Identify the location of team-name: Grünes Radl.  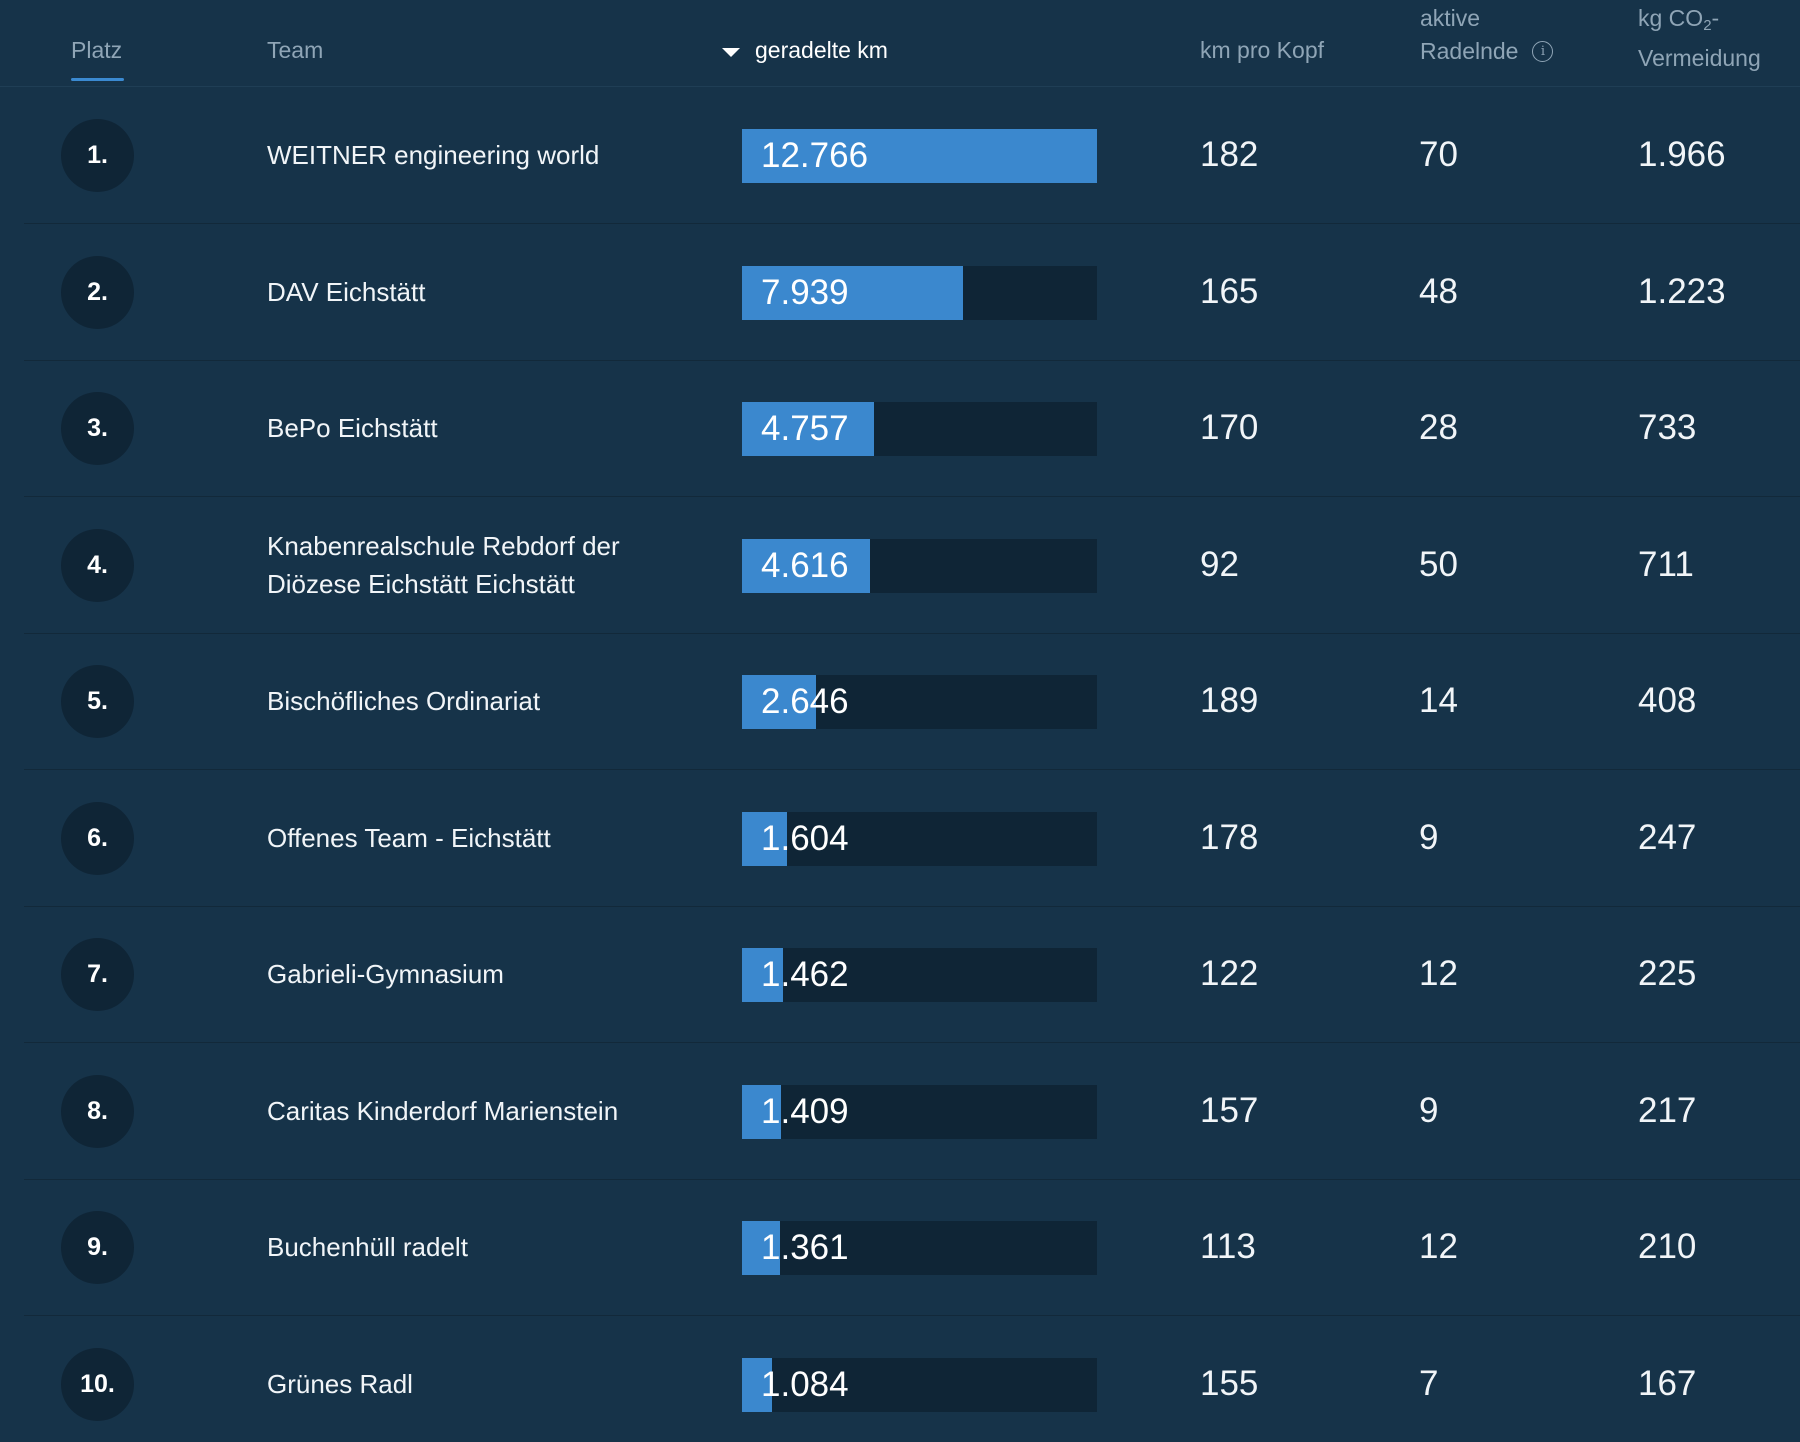
(477, 1379).